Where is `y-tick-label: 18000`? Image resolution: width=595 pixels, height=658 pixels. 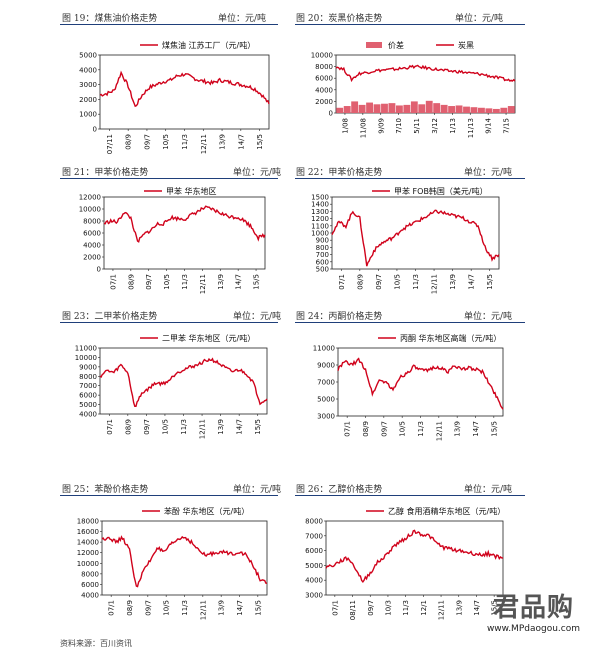 y-tick-label: 18000 is located at coordinates (88, 522).